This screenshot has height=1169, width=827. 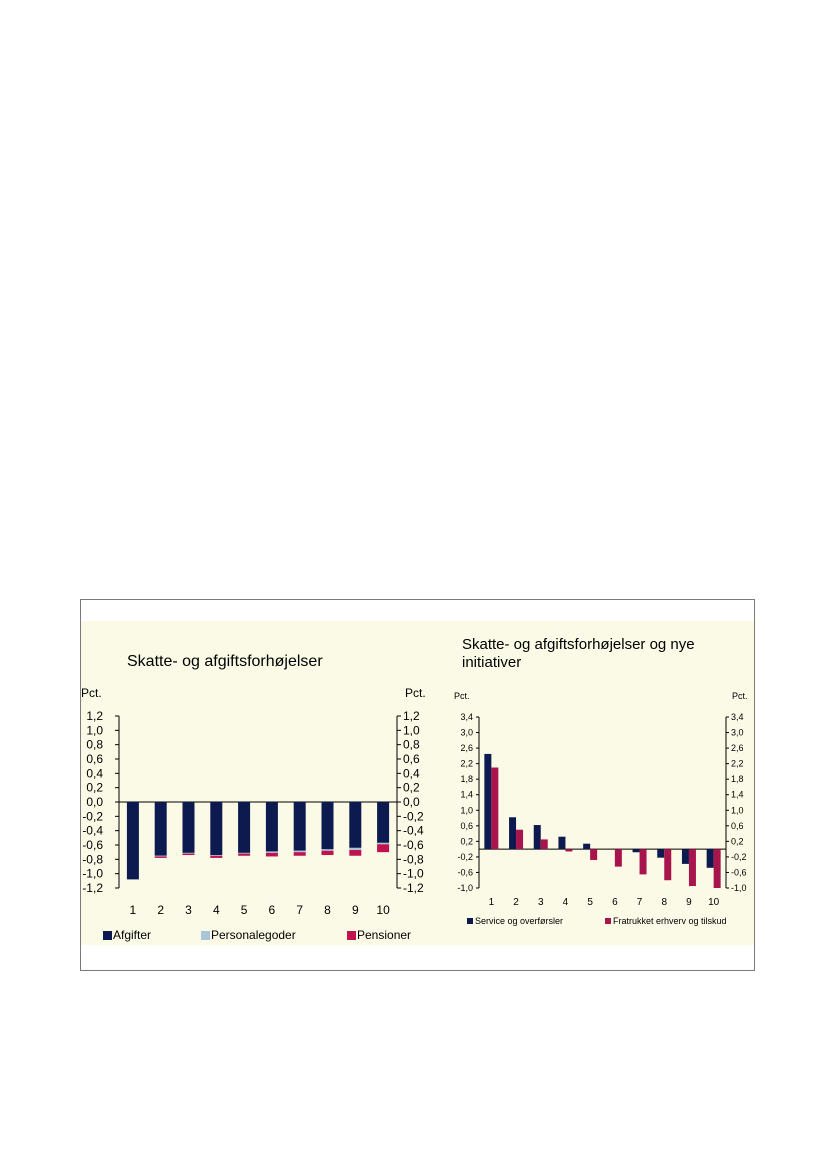 I want to click on chart-right-title-line2: initiativer, so click(x=491, y=662).